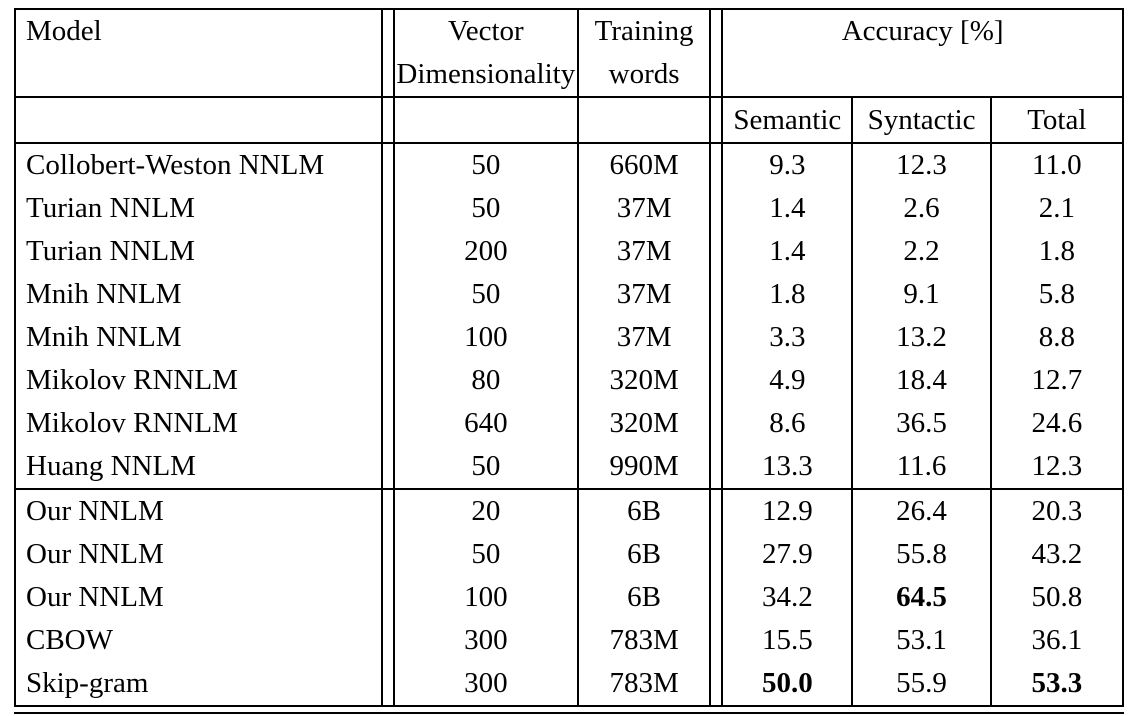 The height and width of the screenshot is (716, 1134). I want to click on cell-total: 12.3, so click(1056, 467).